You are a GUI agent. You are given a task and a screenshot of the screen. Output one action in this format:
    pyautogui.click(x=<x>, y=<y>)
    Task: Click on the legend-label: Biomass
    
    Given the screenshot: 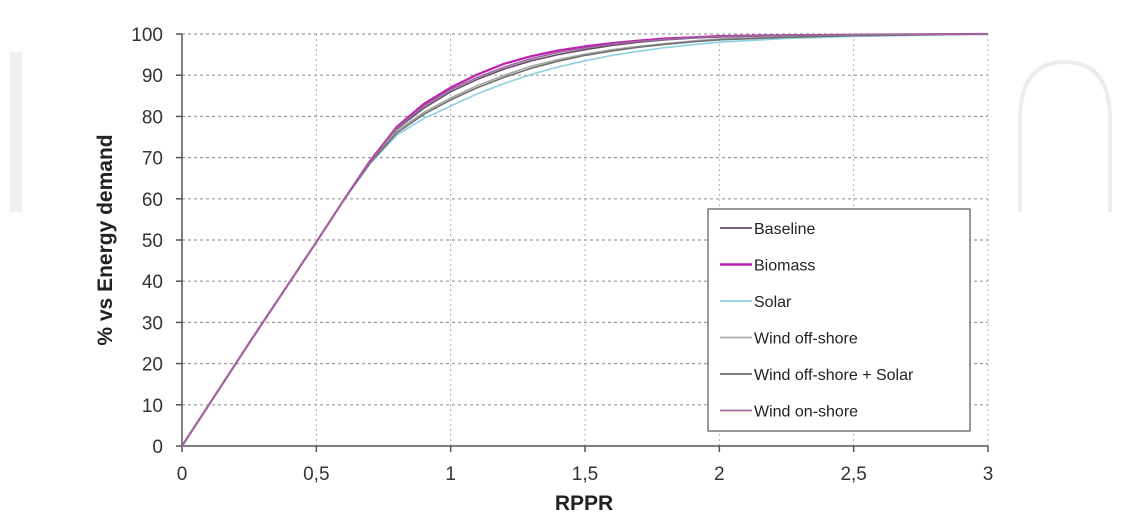 What is the action you would take?
    pyautogui.click(x=784, y=266)
    